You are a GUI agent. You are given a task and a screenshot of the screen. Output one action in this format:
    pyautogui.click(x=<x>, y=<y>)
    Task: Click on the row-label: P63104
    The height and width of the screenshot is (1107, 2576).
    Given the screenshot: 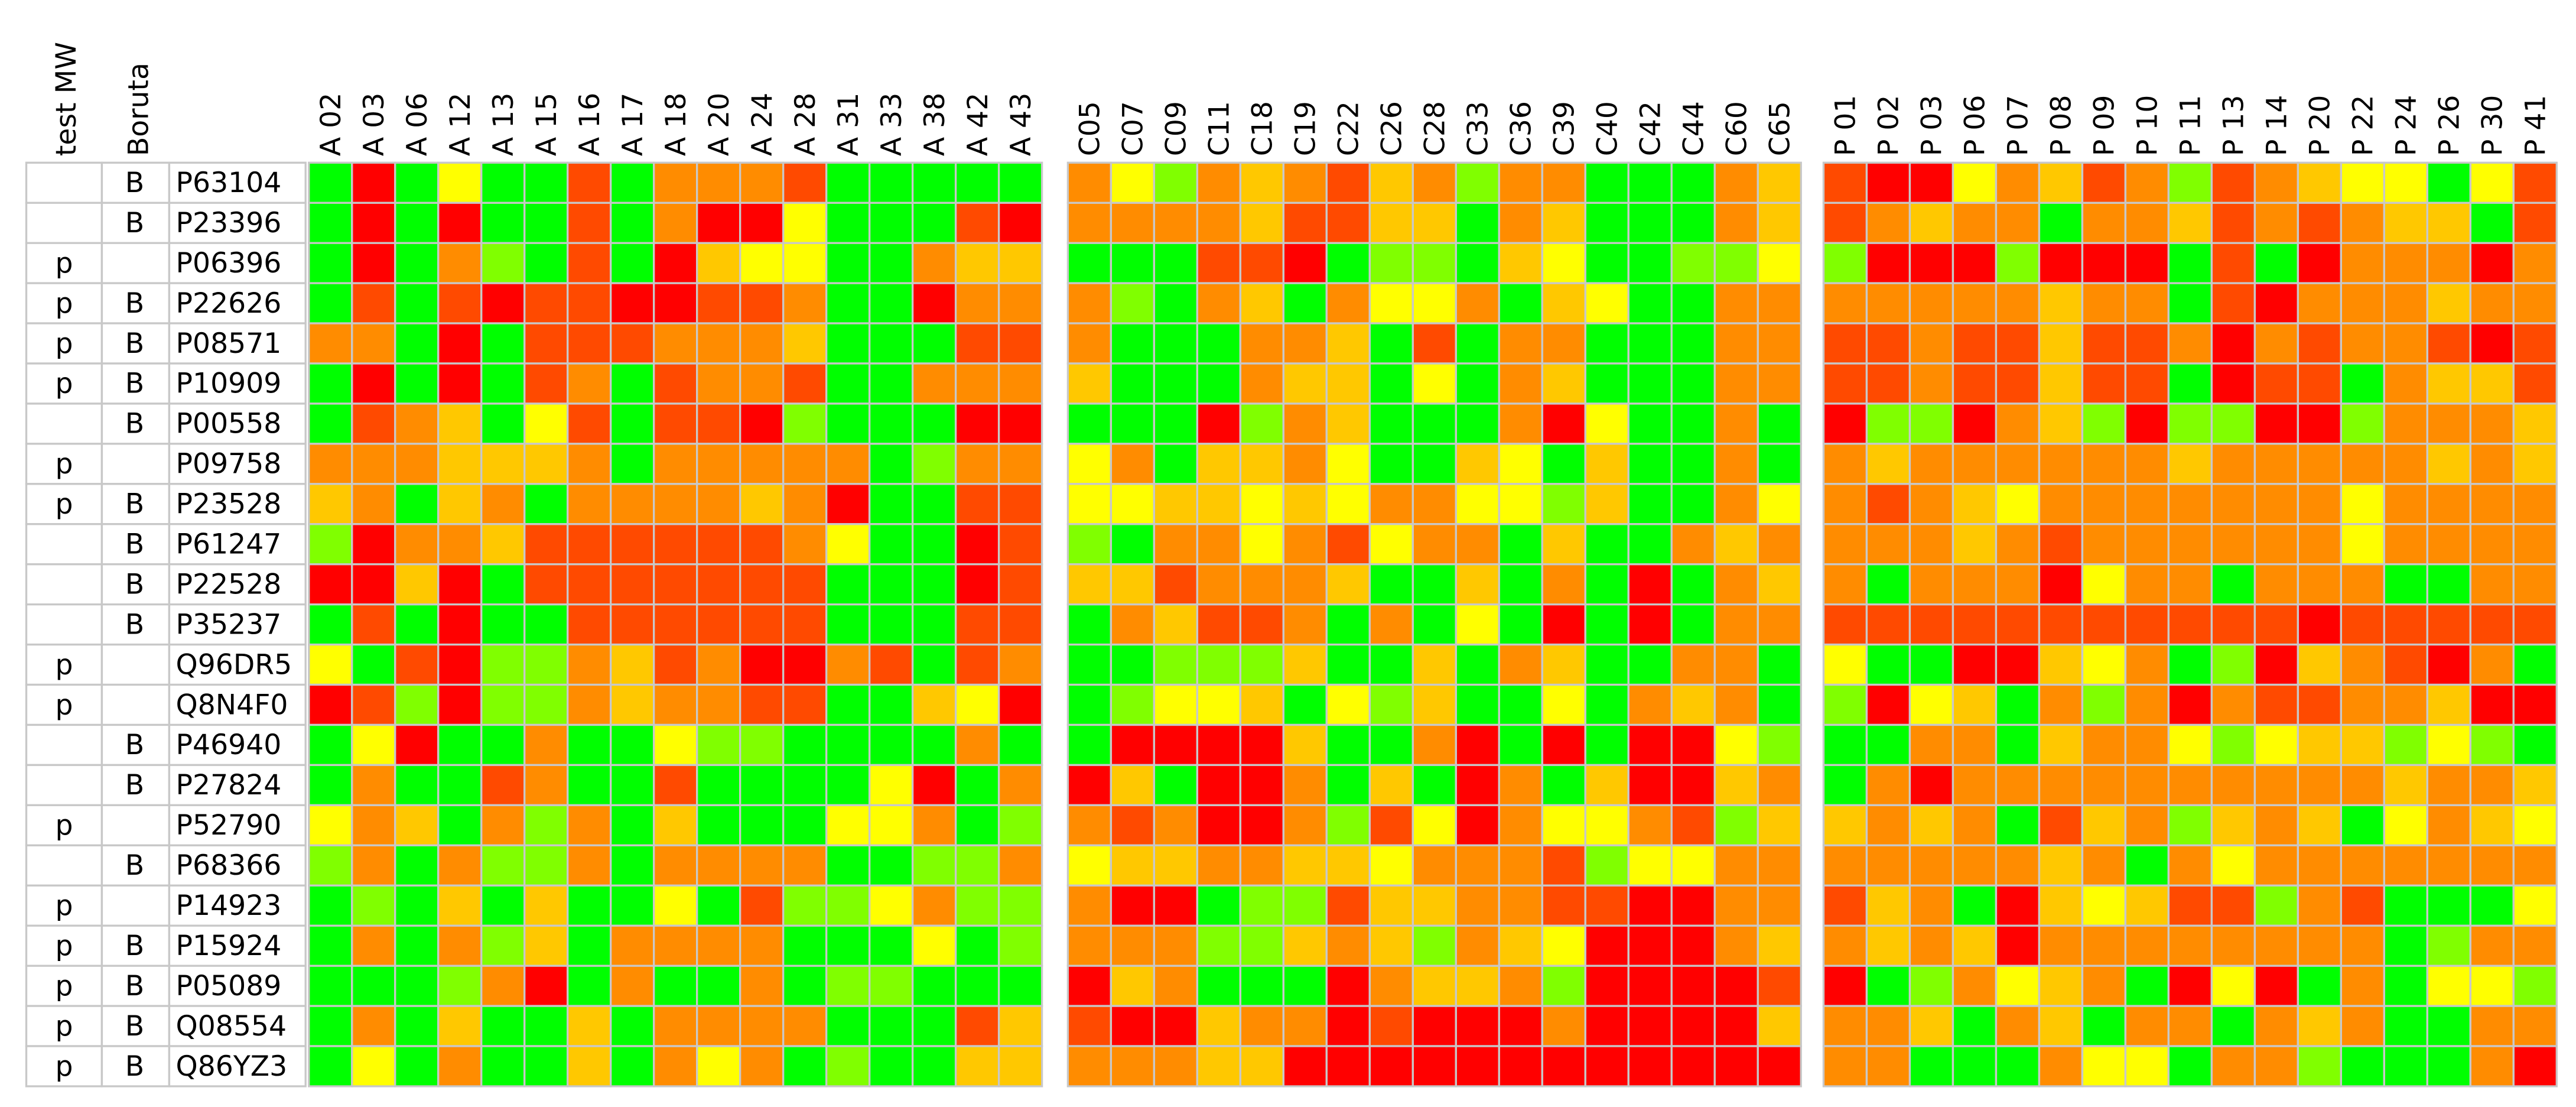 What is the action you would take?
    pyautogui.click(x=229, y=183)
    